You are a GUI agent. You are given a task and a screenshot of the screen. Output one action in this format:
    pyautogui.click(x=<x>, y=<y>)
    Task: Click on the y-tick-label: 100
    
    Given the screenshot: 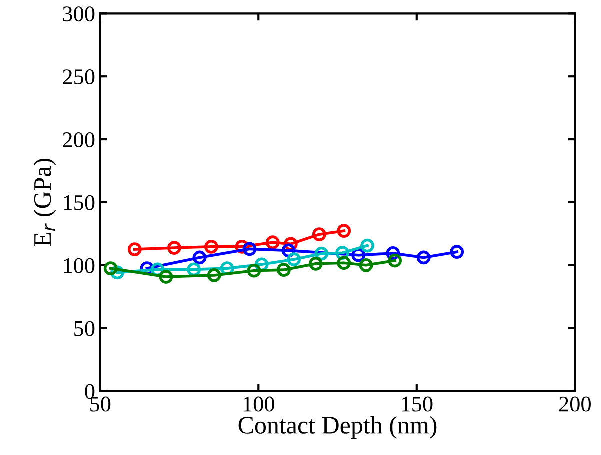 What is the action you would take?
    pyautogui.click(x=79, y=266)
    